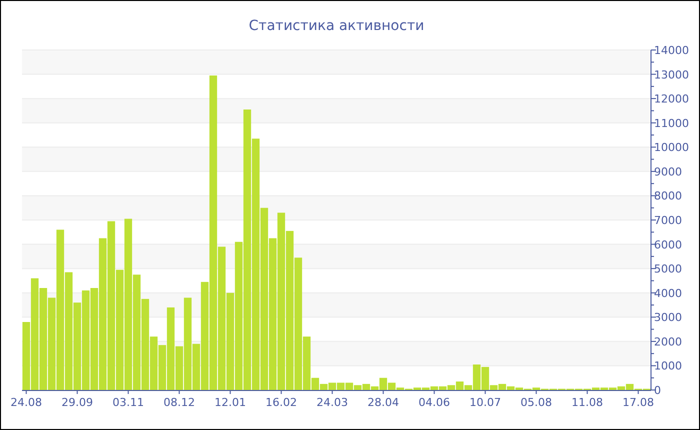 The width and height of the screenshot is (700, 430). What do you see at coordinates (668, 171) in the screenshot?
I see `y-tick-label: 9000` at bounding box center [668, 171].